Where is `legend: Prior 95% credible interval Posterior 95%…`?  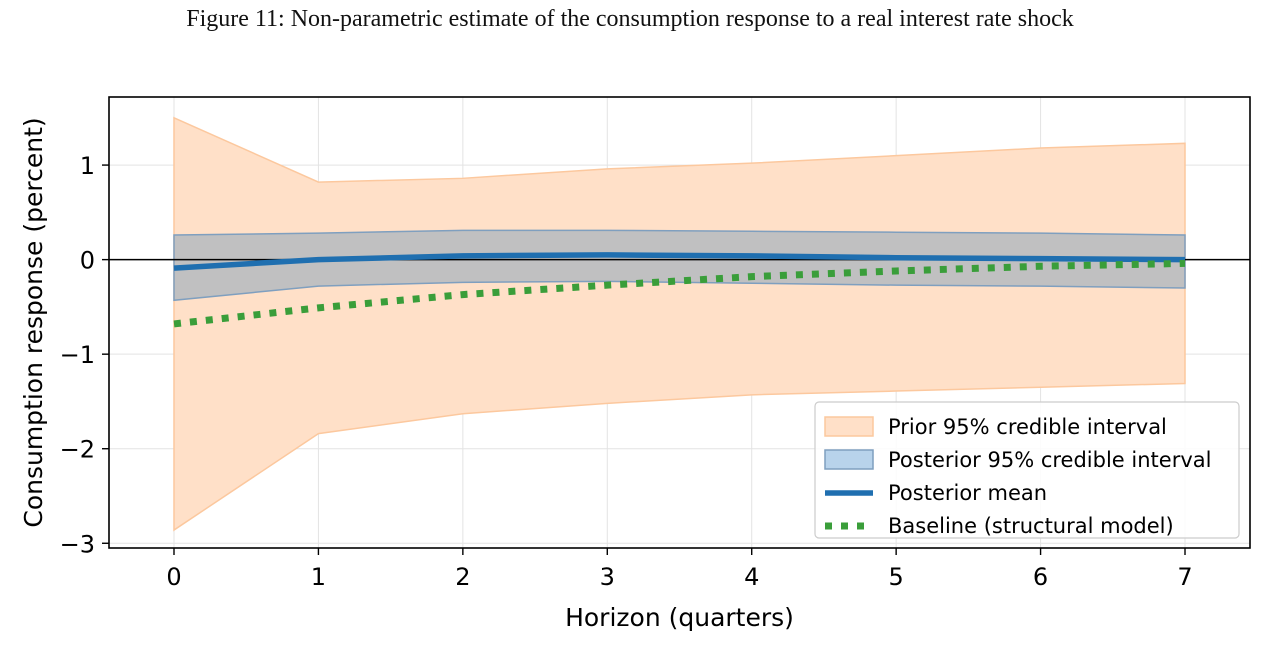
legend: Prior 95% credible interval Posterior 95%… is located at coordinates (1027, 470).